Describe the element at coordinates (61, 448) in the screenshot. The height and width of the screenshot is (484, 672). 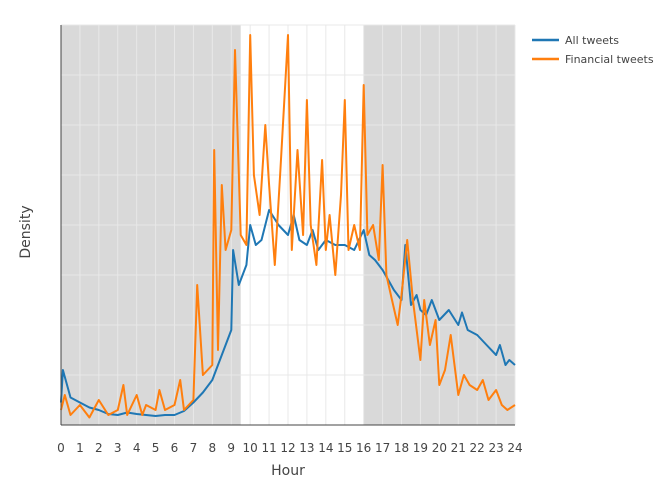
I see `x-tick-label-0: 0` at that location.